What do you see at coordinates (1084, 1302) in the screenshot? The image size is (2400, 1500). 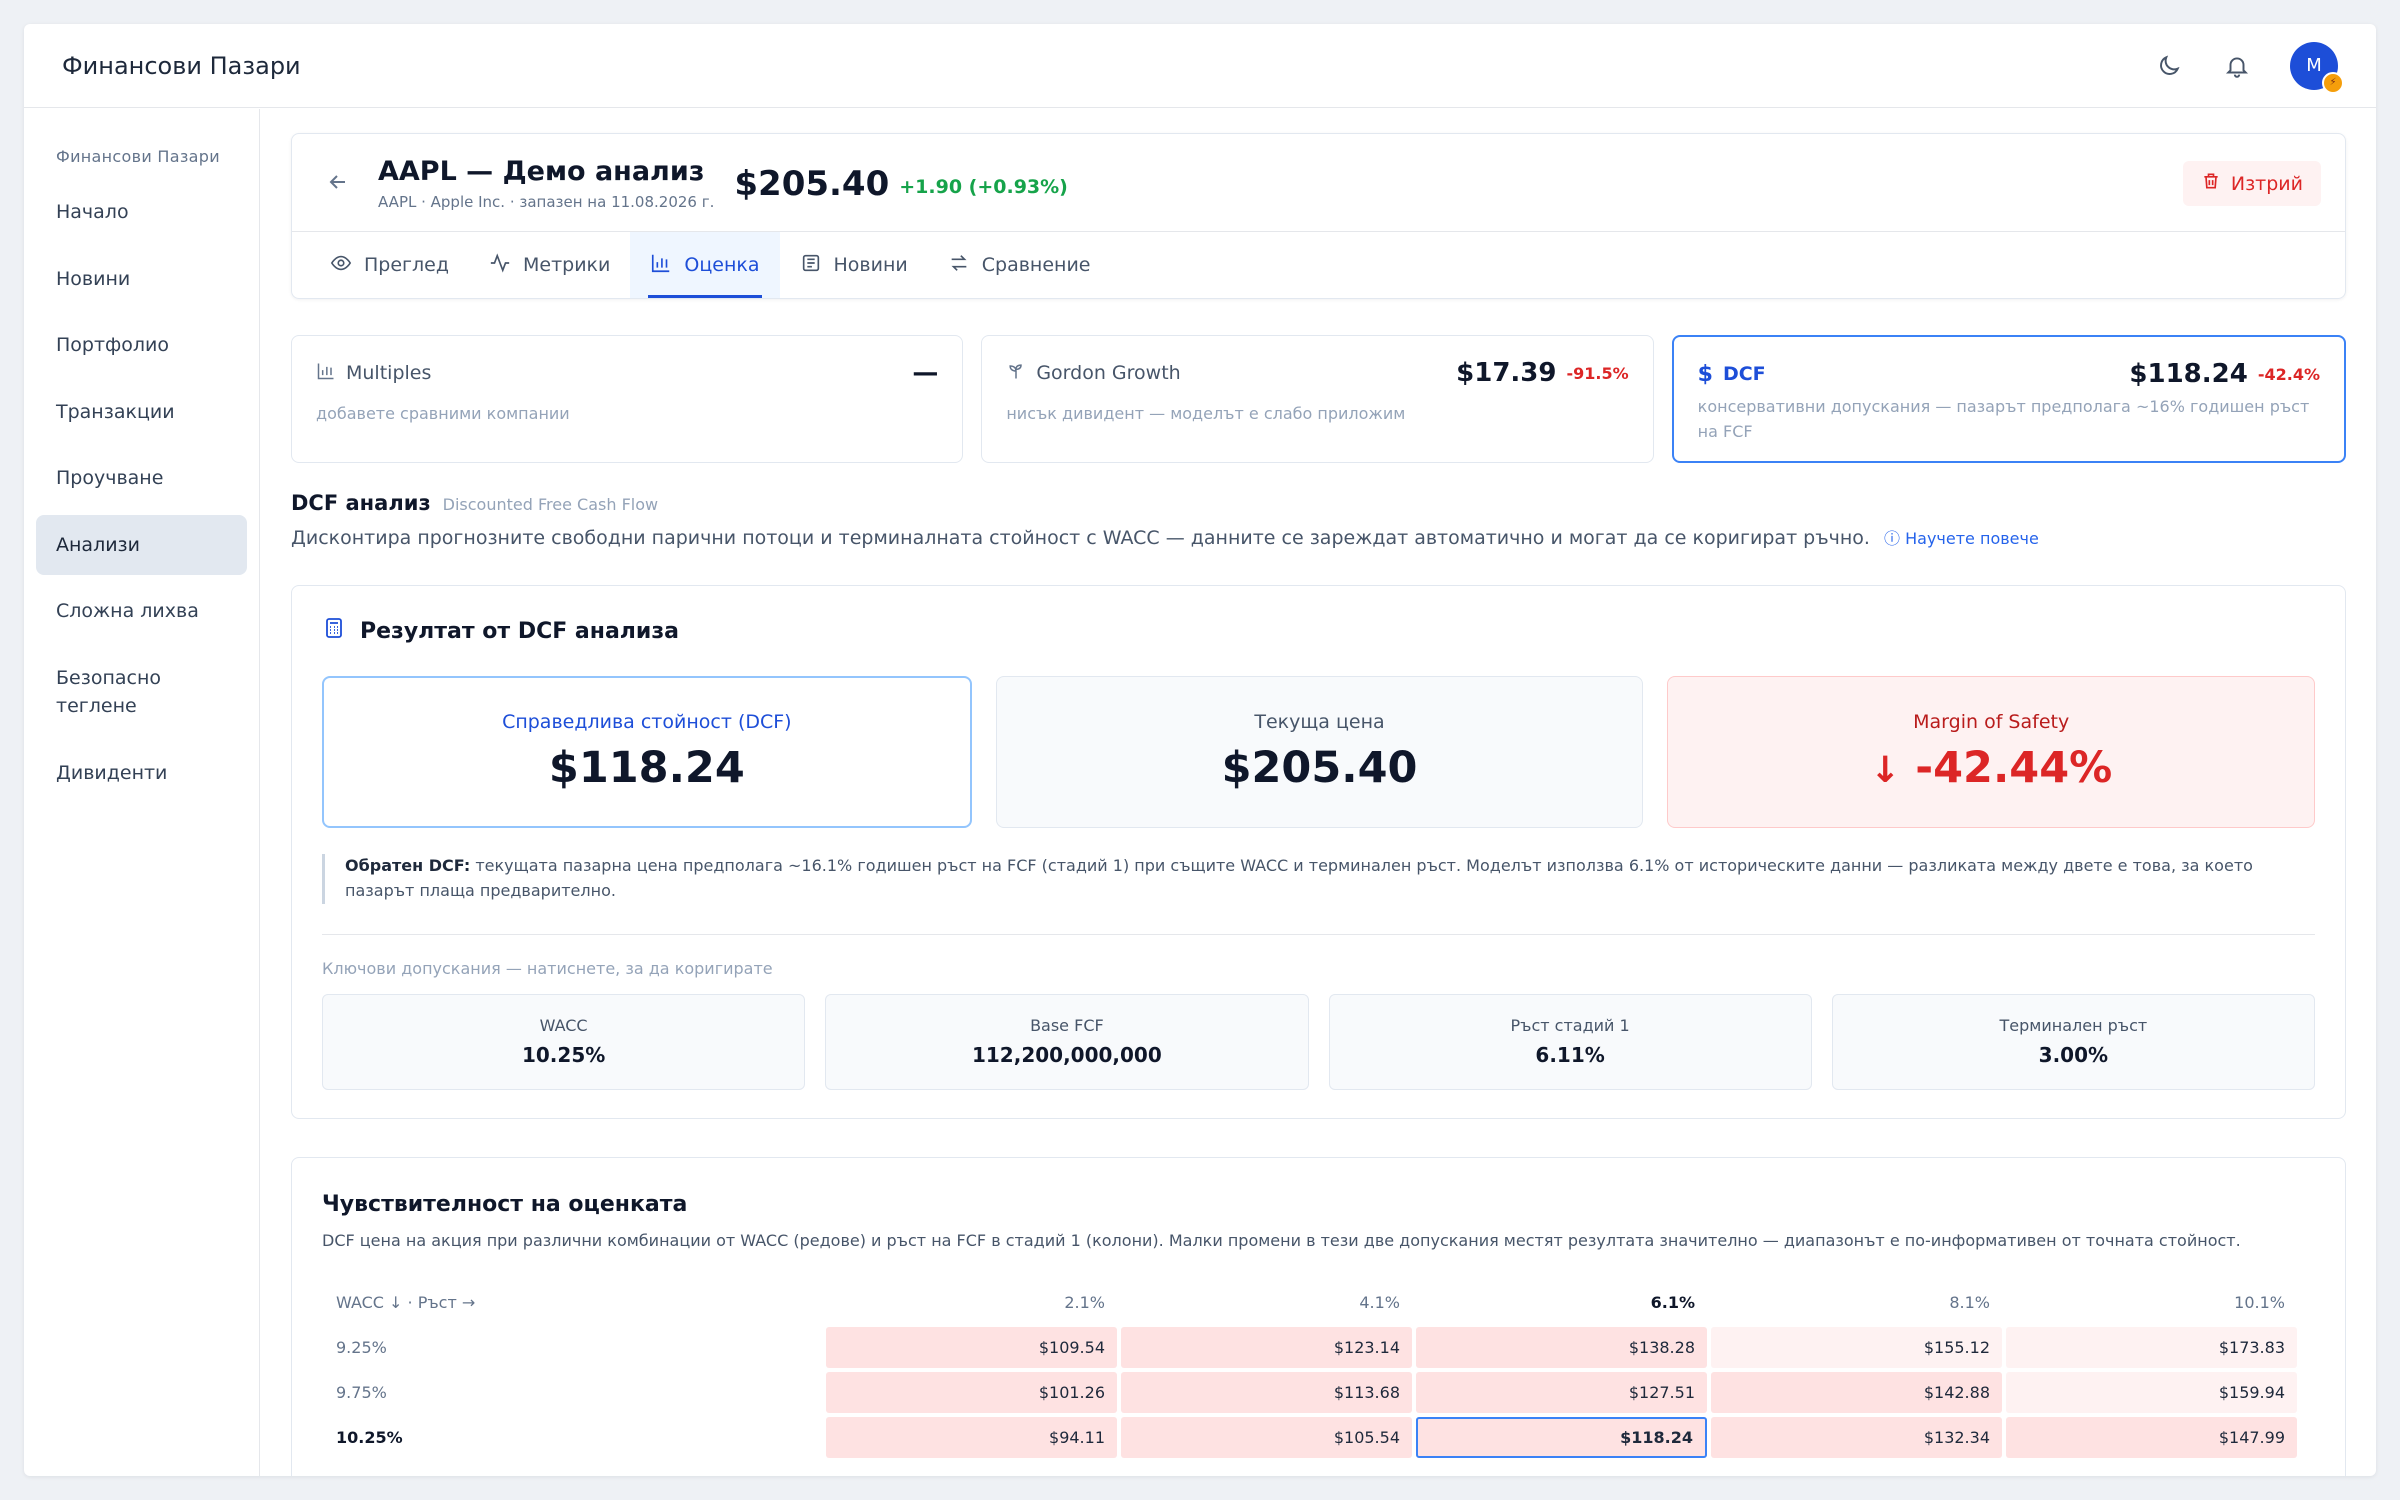 I see `column-header: 2.1%` at bounding box center [1084, 1302].